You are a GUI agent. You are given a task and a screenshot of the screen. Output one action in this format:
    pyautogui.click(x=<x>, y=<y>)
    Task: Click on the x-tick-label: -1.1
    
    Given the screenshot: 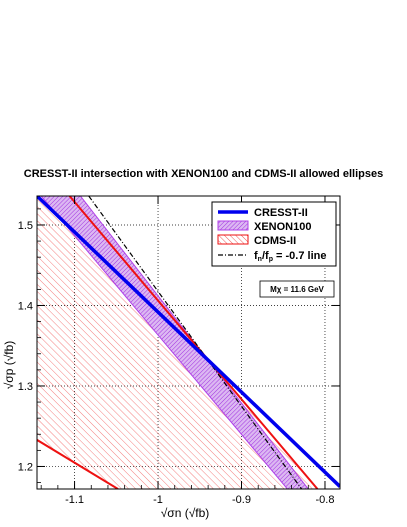 What is the action you would take?
    pyautogui.click(x=74, y=500)
    